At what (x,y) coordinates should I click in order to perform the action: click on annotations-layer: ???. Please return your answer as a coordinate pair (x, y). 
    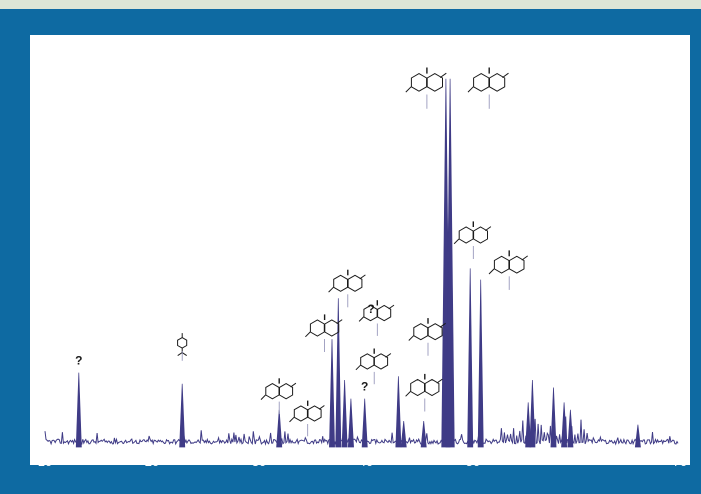
    Looking at the image, I should click on (225, 348).